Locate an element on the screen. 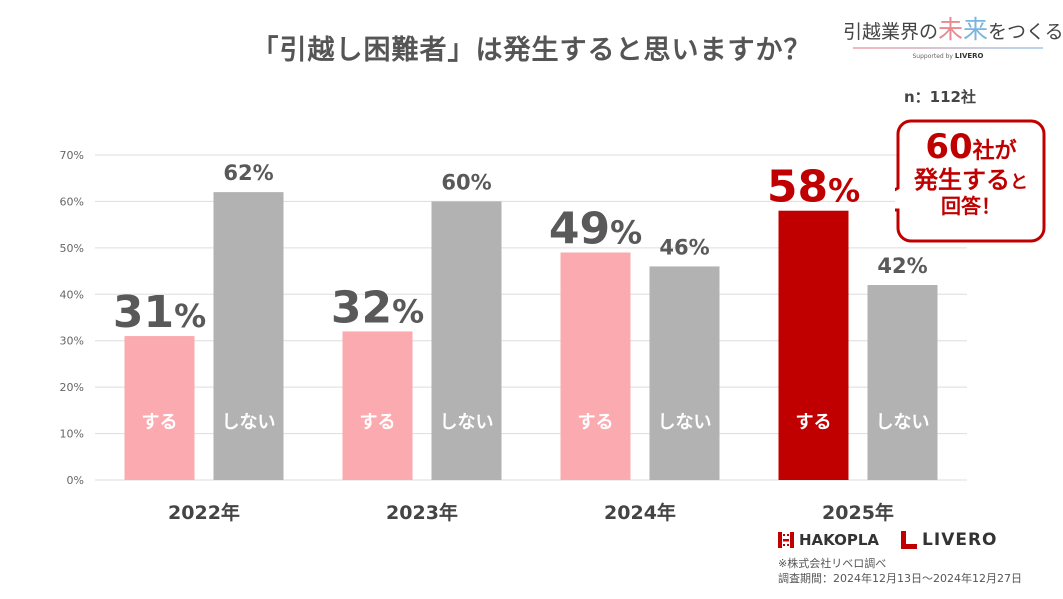 This screenshot has height=599, width=1063. company-logos: HAKOPLA LIVERO is located at coordinates (888, 540).